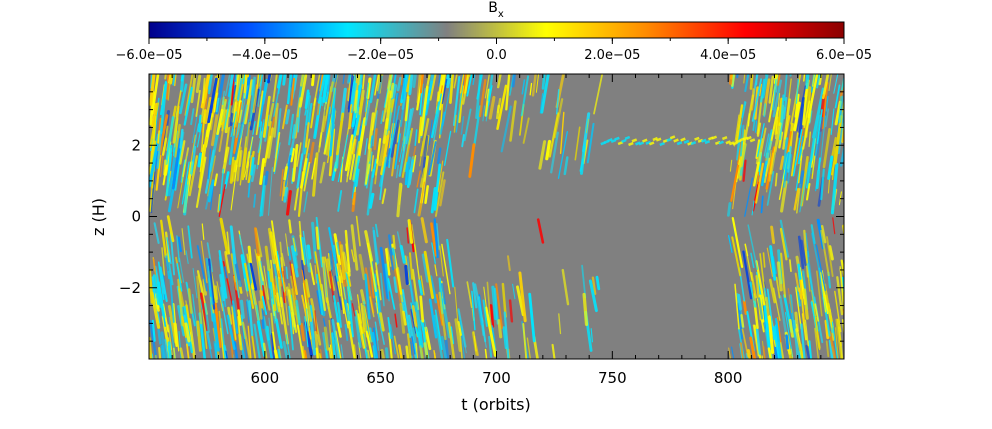 The height and width of the screenshot is (429, 992). Describe the element at coordinates (496, 378) in the screenshot. I see `x-tick-label: 700` at that location.